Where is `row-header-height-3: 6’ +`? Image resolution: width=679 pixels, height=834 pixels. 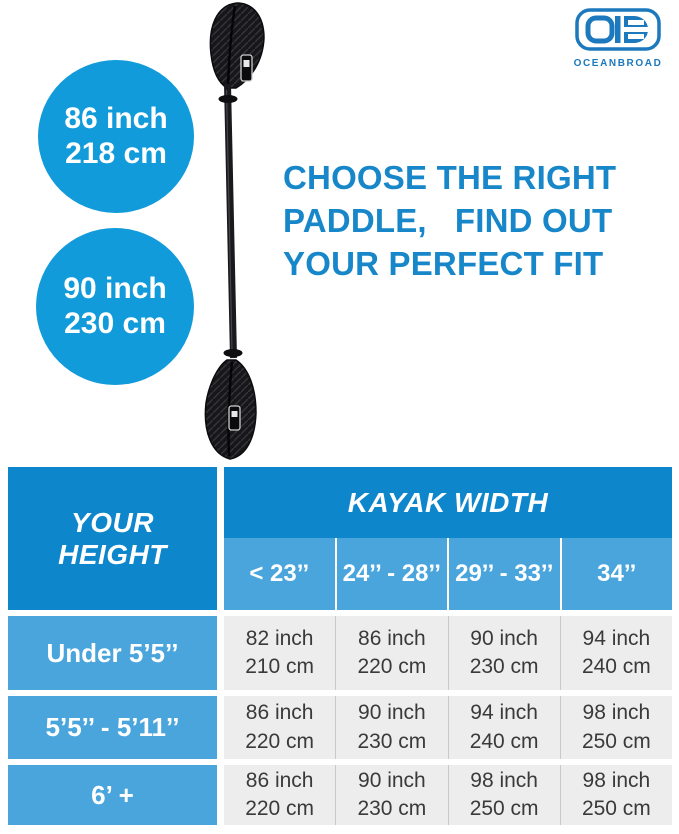
row-header-height-3: 6’ + is located at coordinates (112, 795).